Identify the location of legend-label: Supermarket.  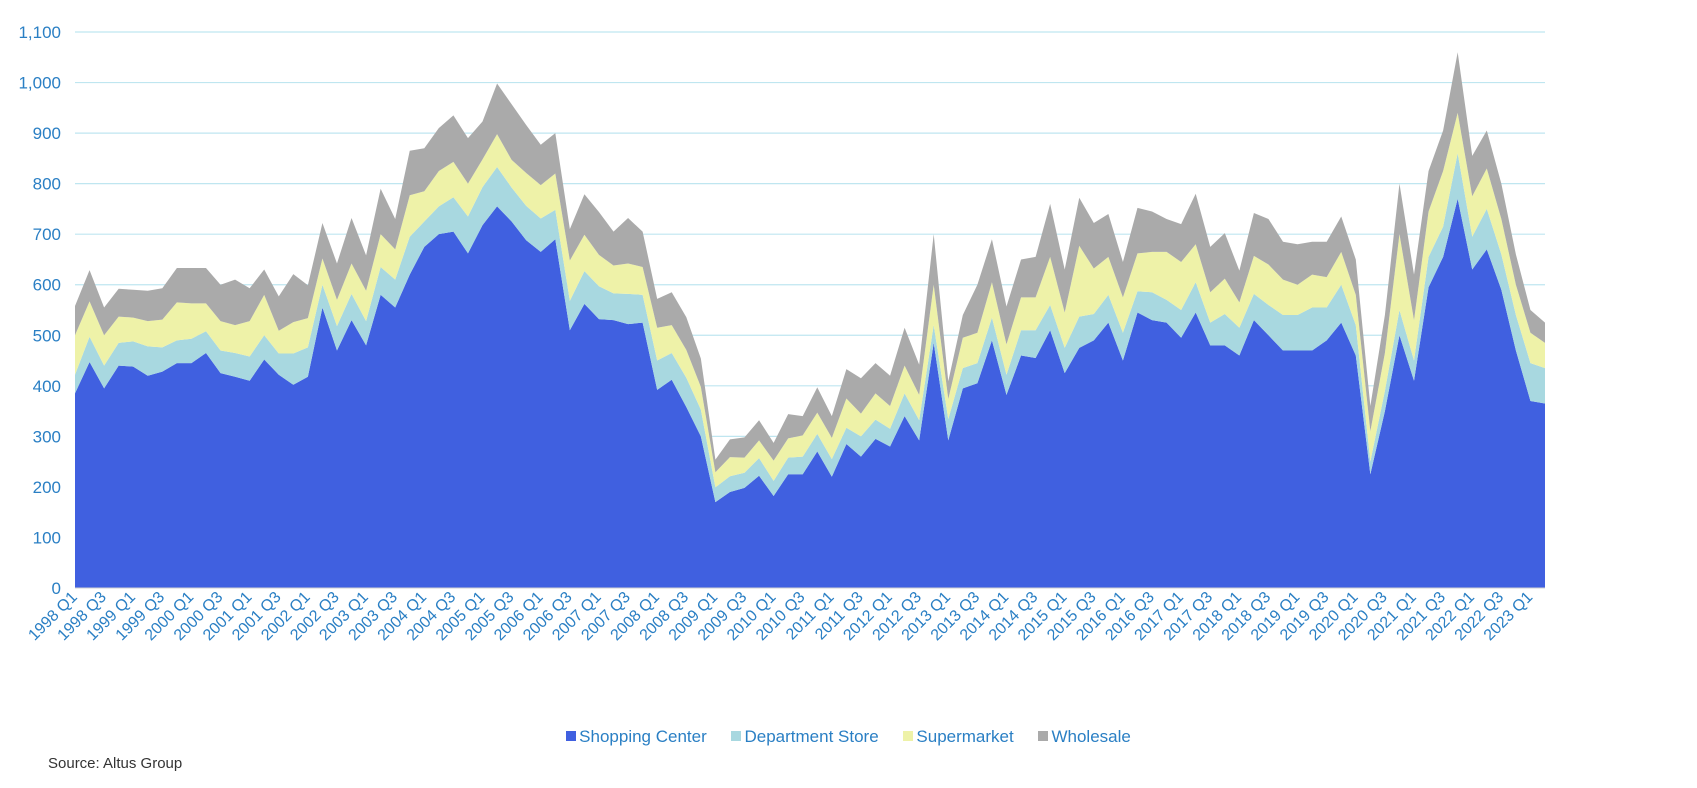
(965, 736).